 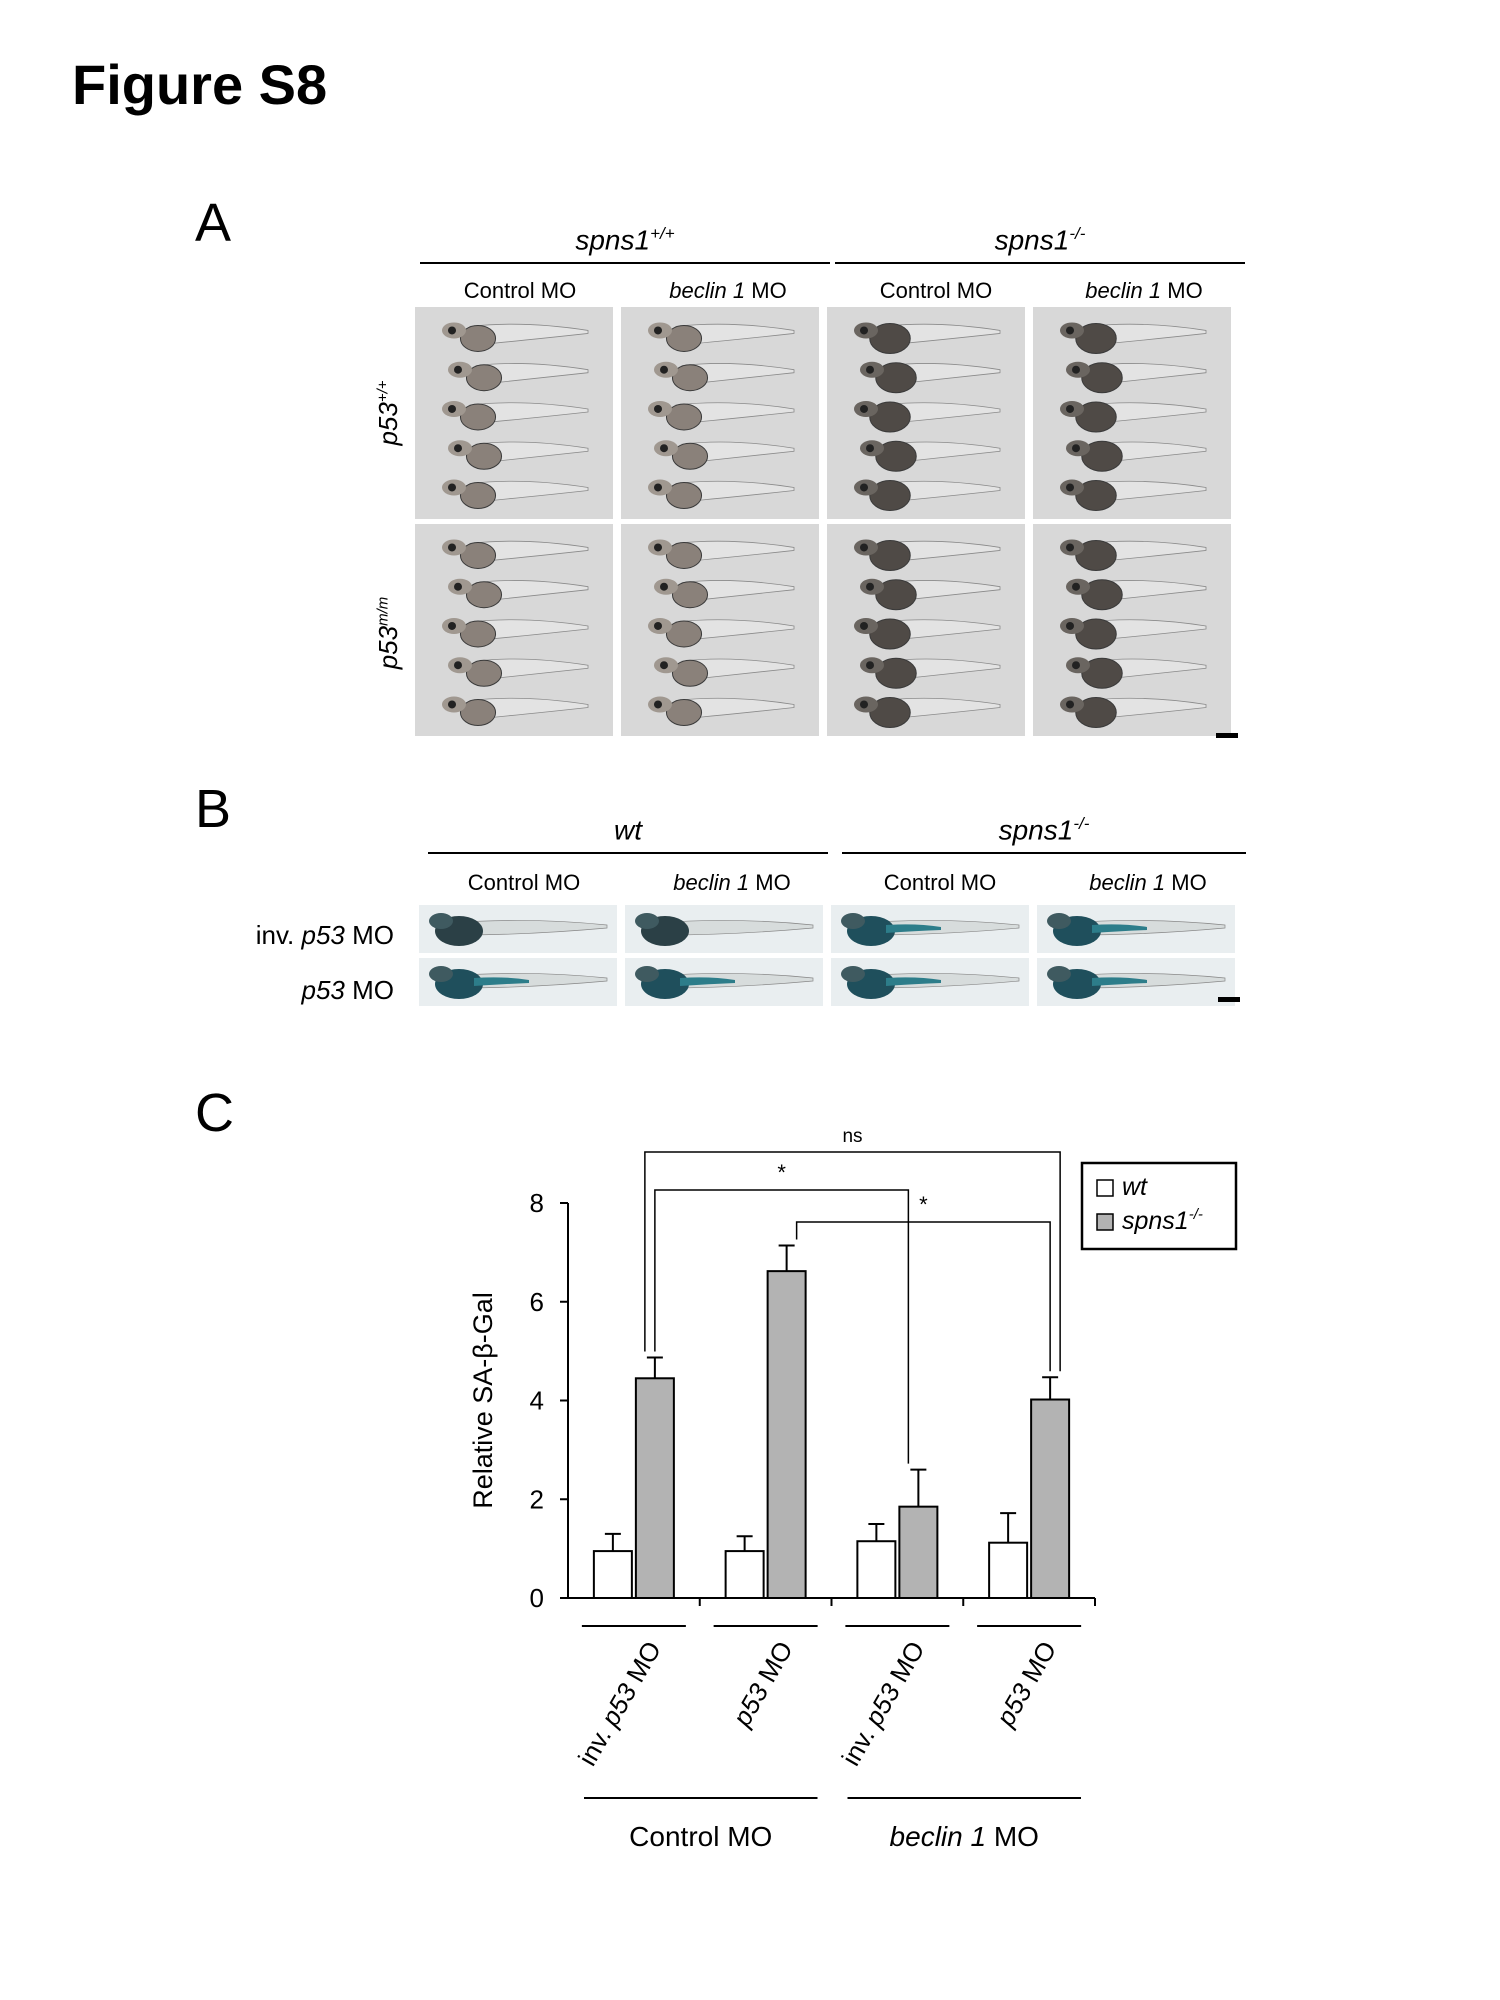 What do you see at coordinates (200, 84) in the screenshot?
I see `figure-title: Figure S8` at bounding box center [200, 84].